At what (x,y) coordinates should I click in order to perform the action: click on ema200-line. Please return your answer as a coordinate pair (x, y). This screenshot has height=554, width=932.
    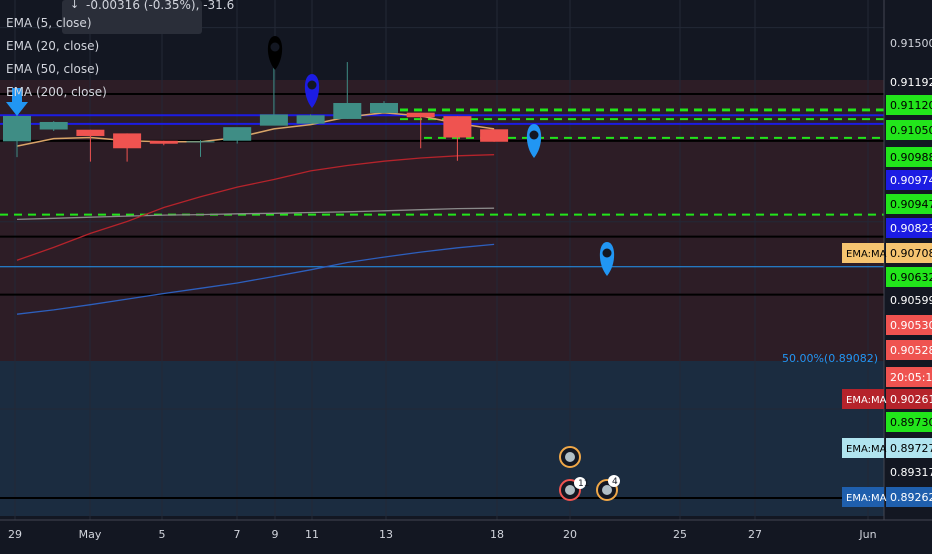
    Looking at the image, I should click on (255, 279).